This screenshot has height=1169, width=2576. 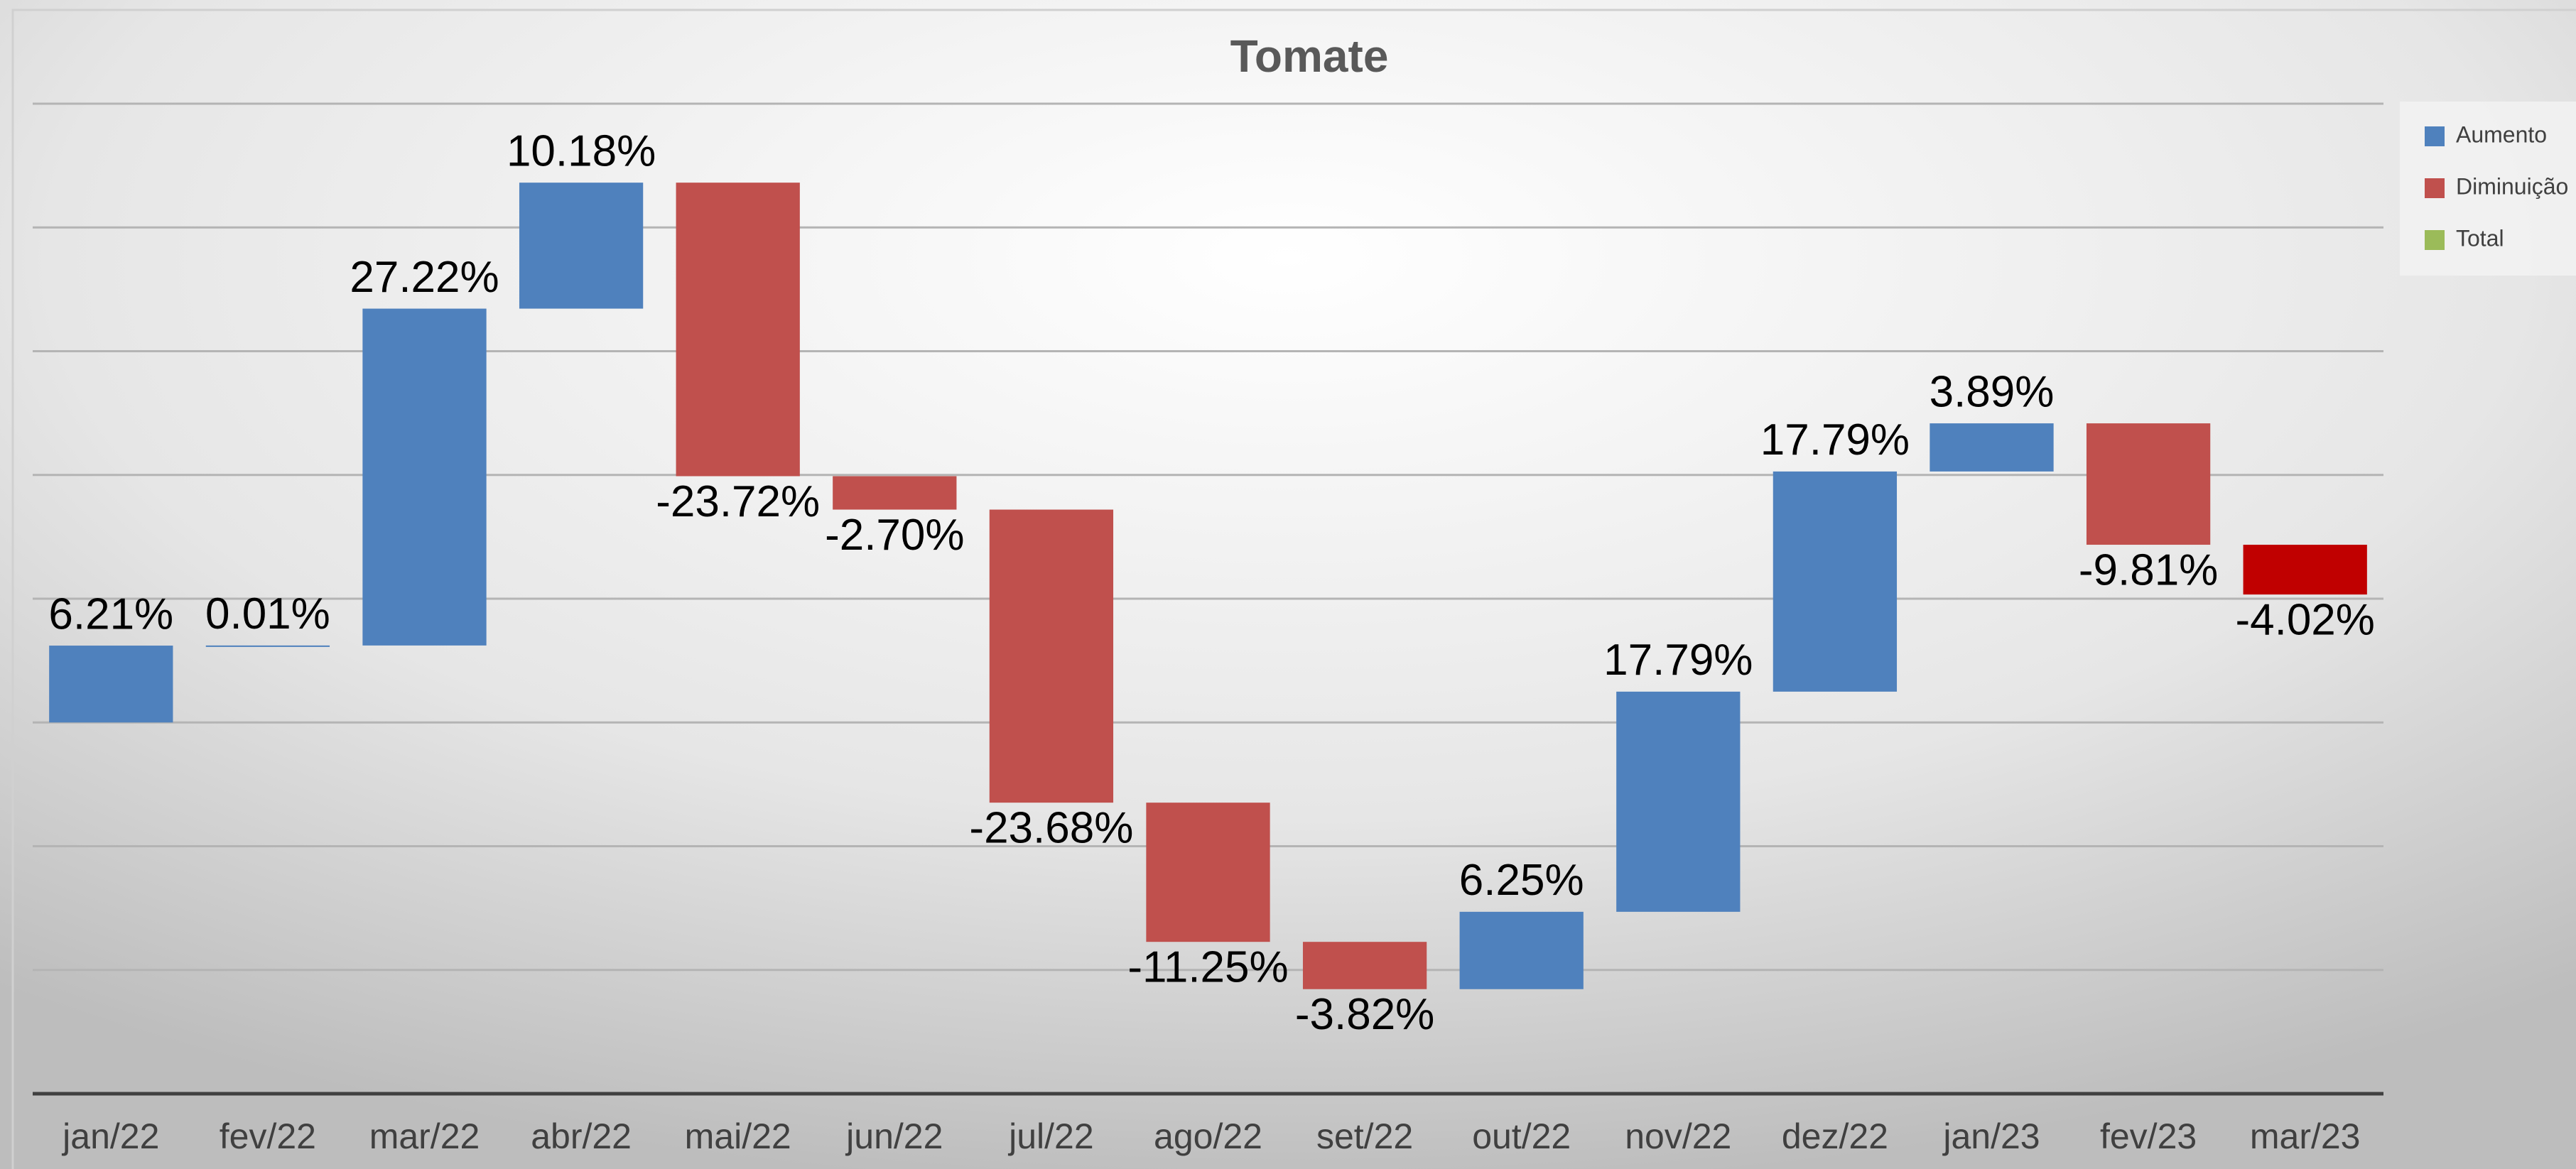 What do you see at coordinates (894, 535) in the screenshot?
I see `data-label: -2.70%` at bounding box center [894, 535].